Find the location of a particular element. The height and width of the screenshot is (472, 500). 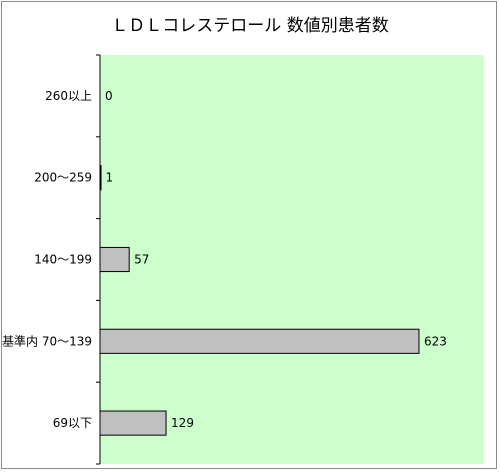

category-label: 260以上 is located at coordinates (68, 96).